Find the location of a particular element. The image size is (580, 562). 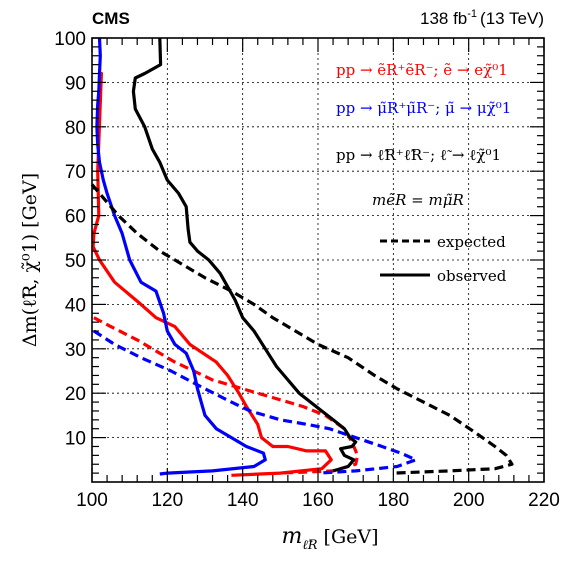

x-axis-subscript: ℓ̃R is located at coordinates (309, 545).